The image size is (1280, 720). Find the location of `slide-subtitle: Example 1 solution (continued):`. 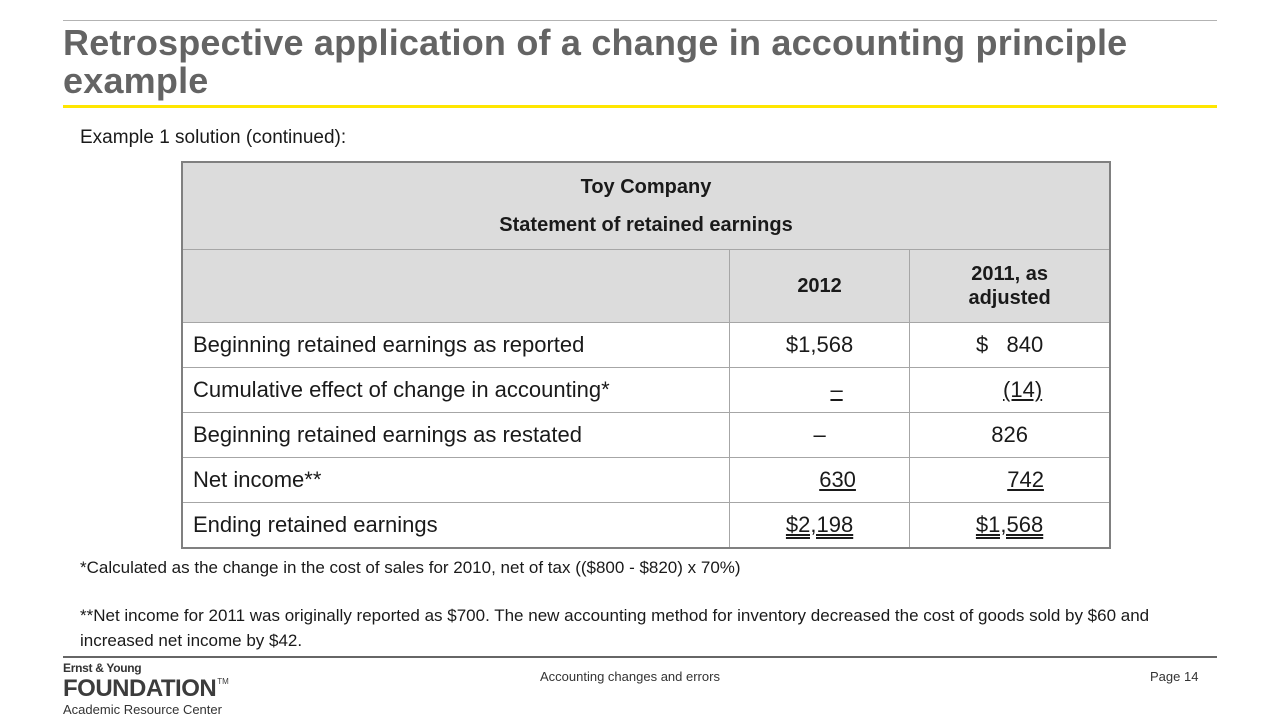

slide-subtitle: Example 1 solution (continued): is located at coordinates (213, 137).